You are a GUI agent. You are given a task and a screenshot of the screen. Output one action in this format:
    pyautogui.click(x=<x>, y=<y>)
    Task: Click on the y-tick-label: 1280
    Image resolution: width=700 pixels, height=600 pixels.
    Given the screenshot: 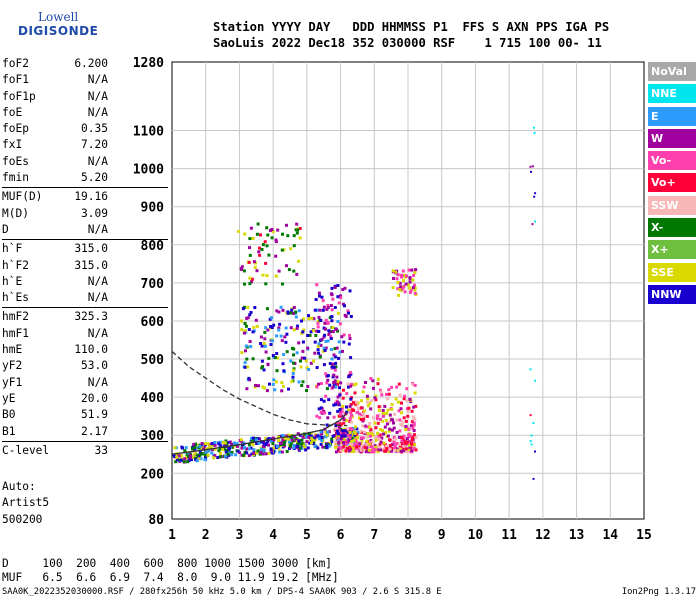 What is the action you would take?
    pyautogui.click(x=148, y=63)
    